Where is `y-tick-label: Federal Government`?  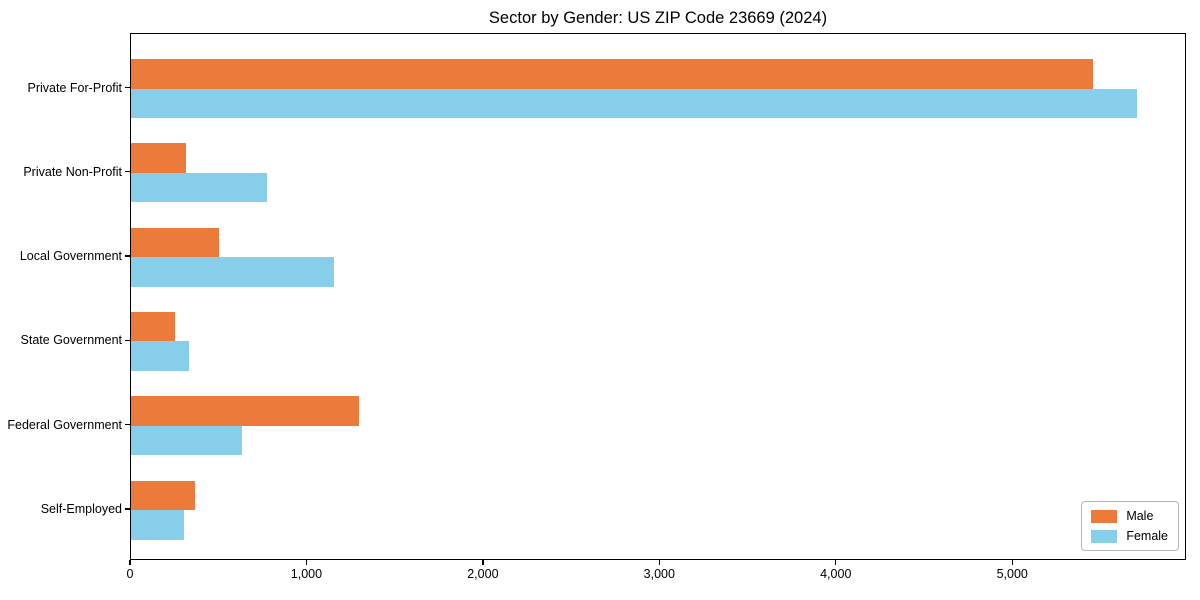
y-tick-label: Federal Government is located at coordinates (64, 424).